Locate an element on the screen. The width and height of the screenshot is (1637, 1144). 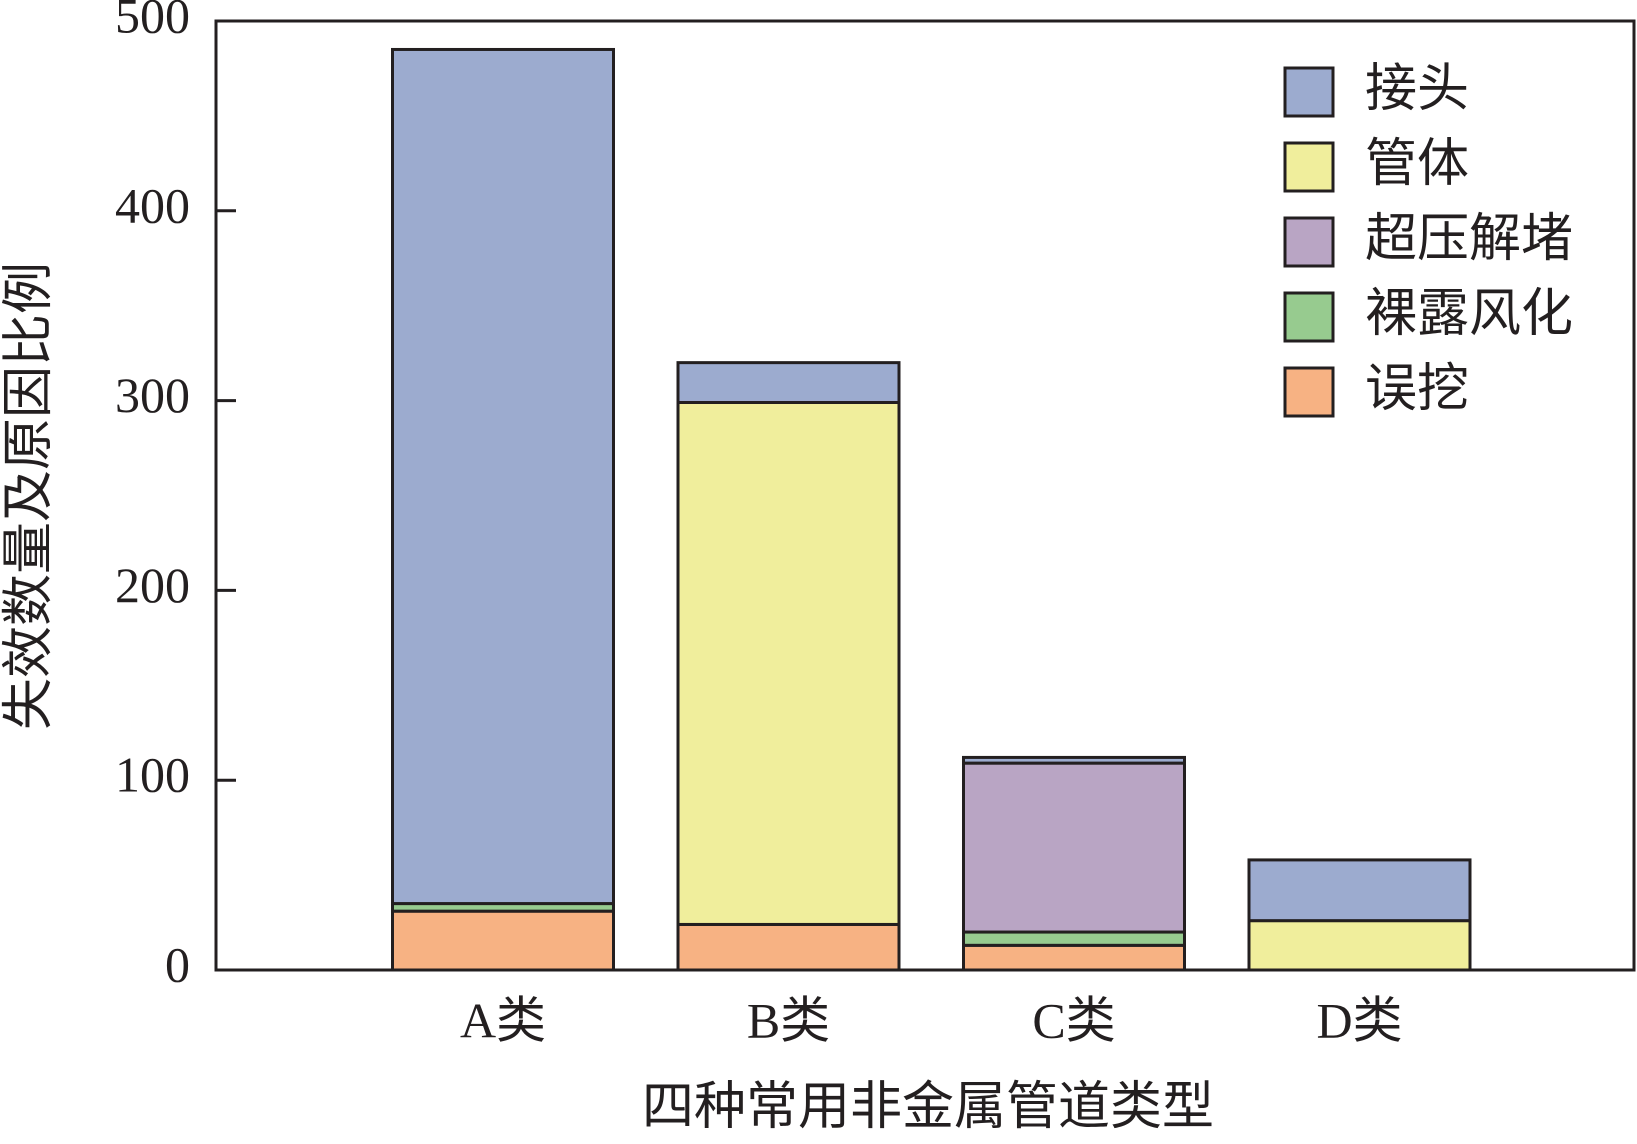
x-tick-label: D类 is located at coordinates (1359, 1020).